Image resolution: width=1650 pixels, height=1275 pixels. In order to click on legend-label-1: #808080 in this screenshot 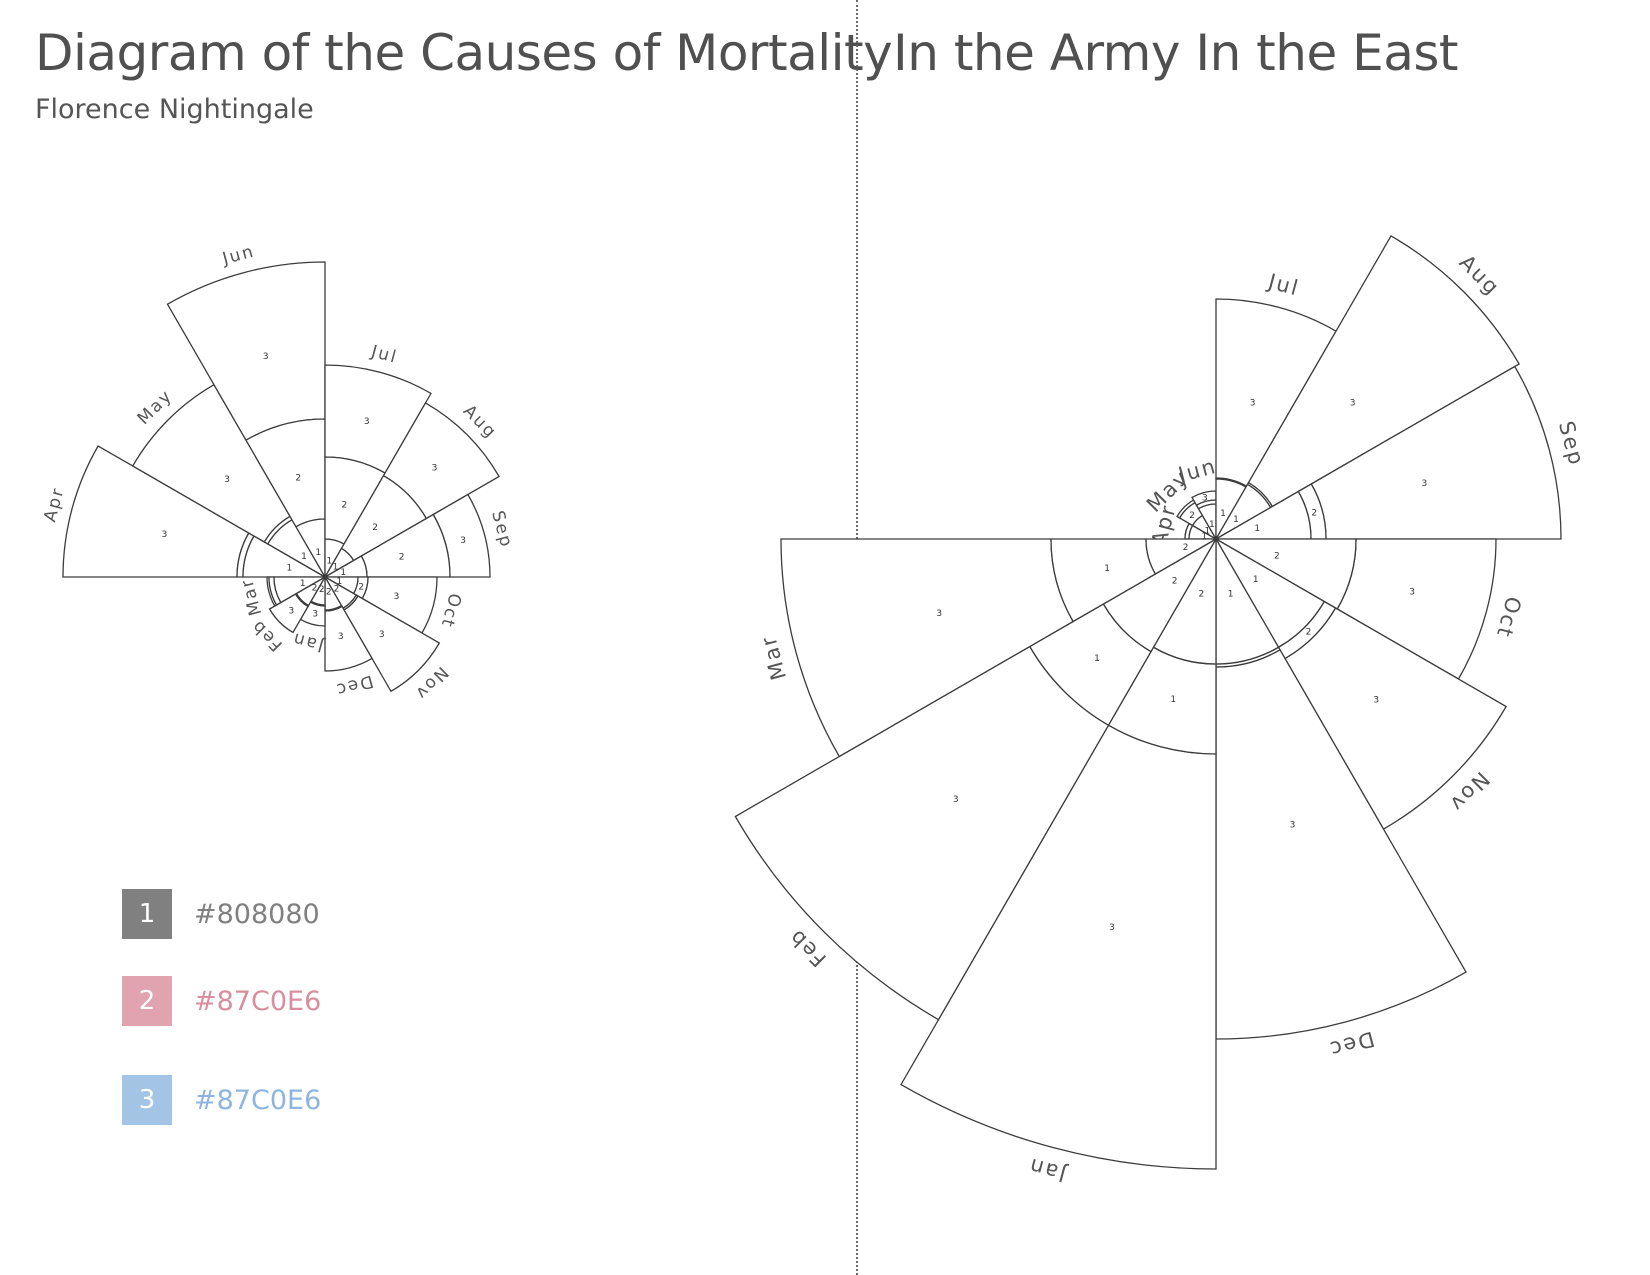, I will do `click(257, 914)`.